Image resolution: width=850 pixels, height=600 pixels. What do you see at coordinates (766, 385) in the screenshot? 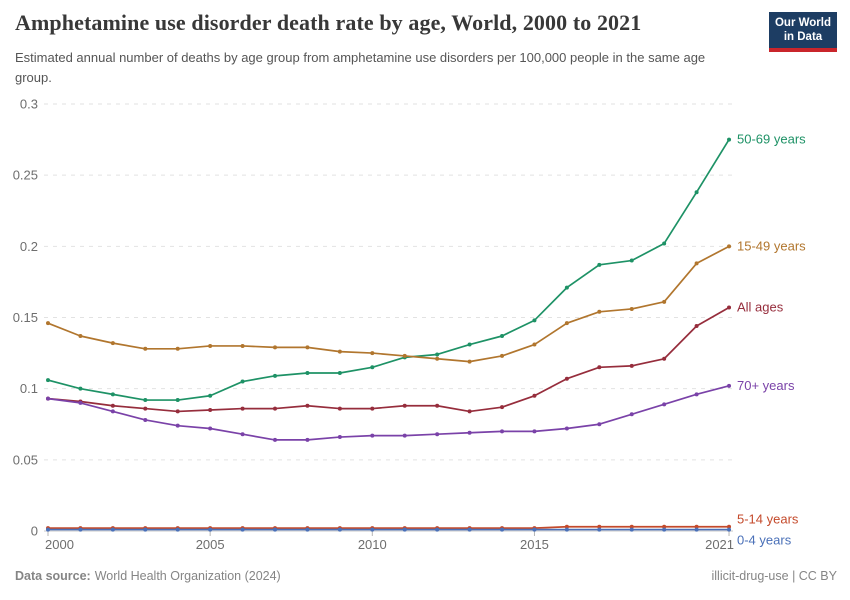
I see `series-end-label: 70+ years` at bounding box center [766, 385].